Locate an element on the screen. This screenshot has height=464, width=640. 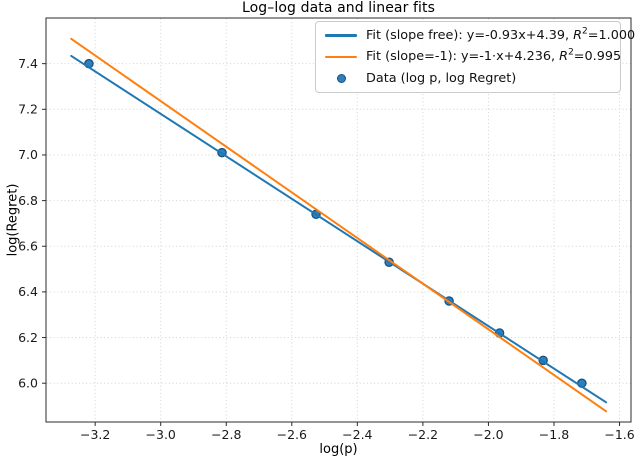
legend-item: Fit (slope=-1): y=-1·x+4.236, R2=0.995 is located at coordinates (473, 56).